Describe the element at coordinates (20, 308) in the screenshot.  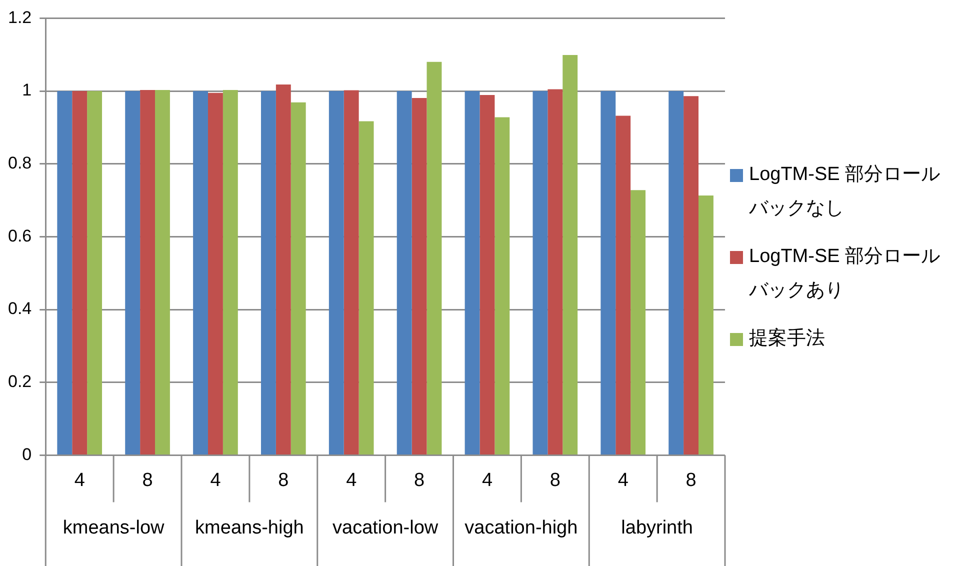
I see `y-tick-label: 0.4` at that location.